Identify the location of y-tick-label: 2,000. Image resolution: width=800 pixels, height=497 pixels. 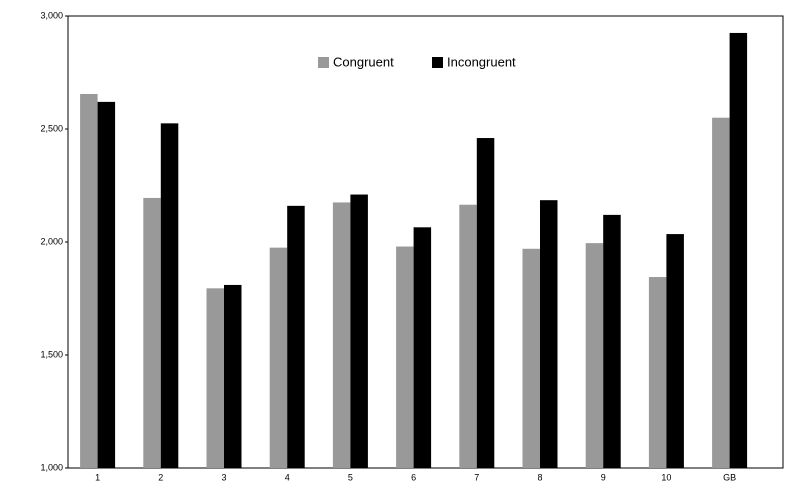
(51, 241).